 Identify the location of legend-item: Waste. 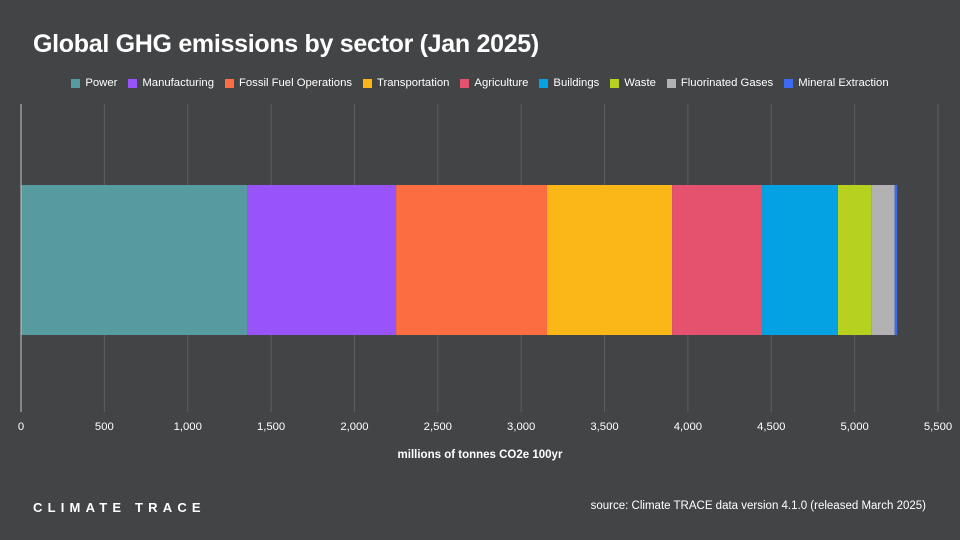
(633, 83).